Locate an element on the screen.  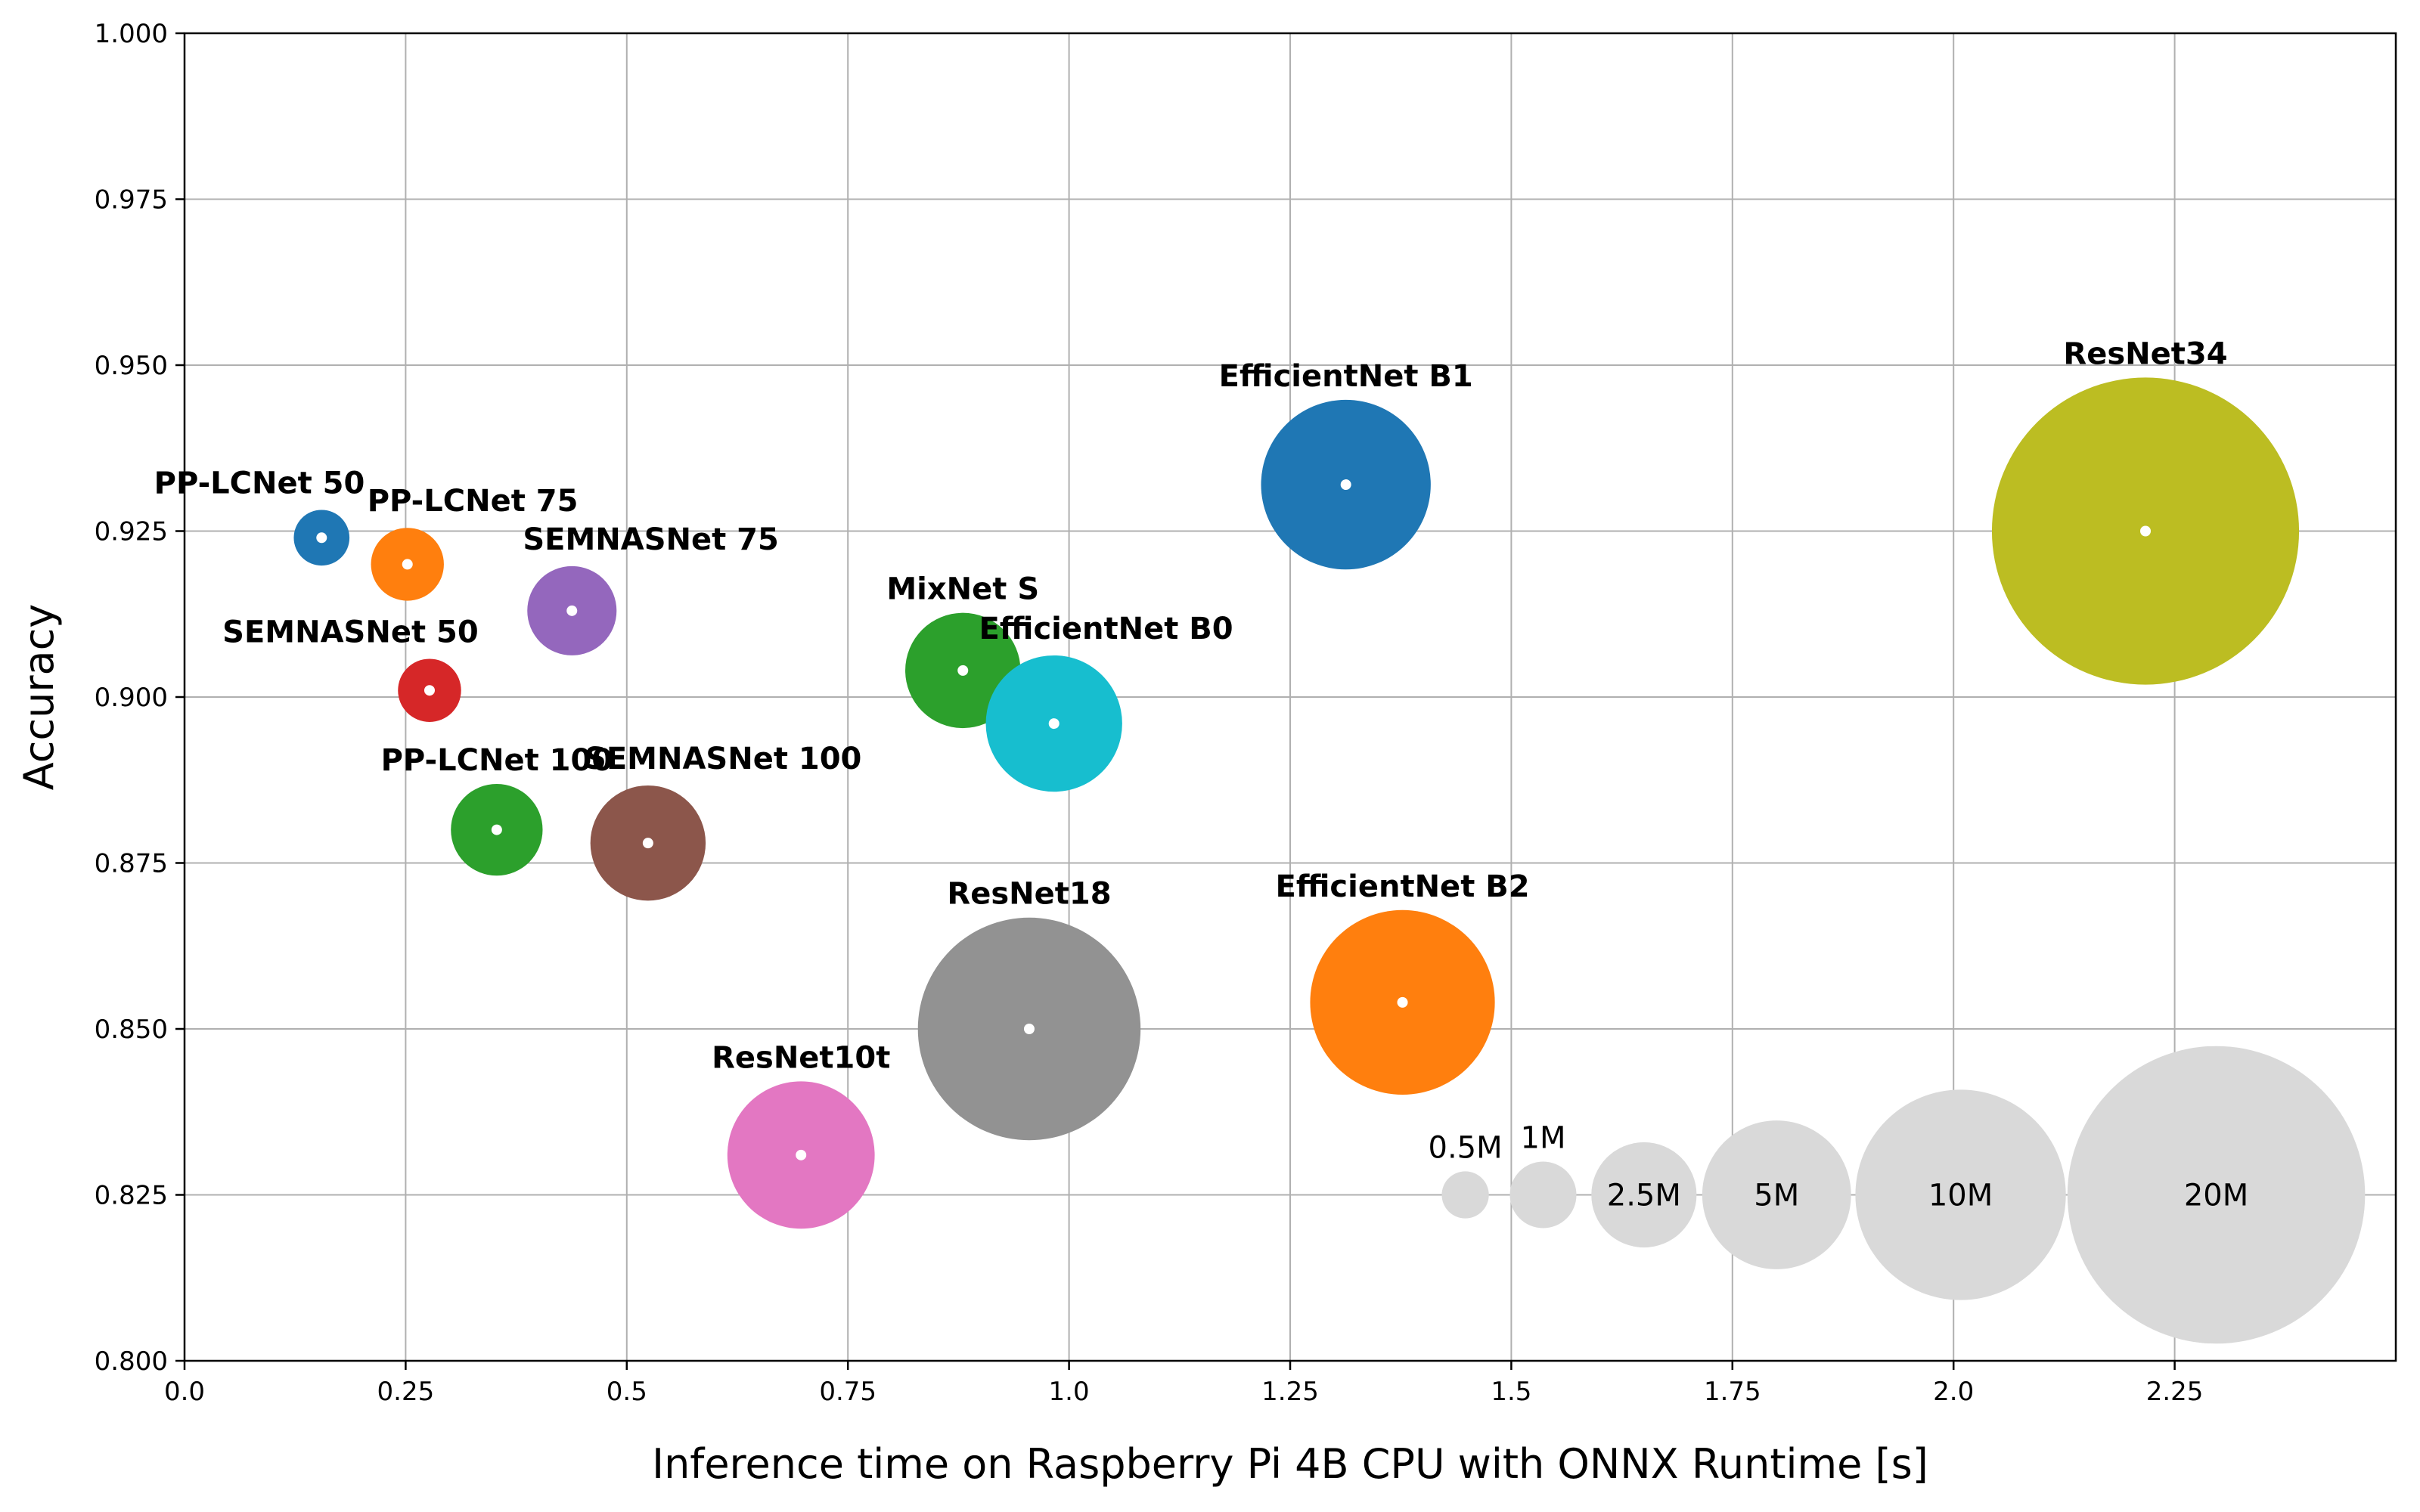
y-tick-label: 0.875 is located at coordinates (131, 864).